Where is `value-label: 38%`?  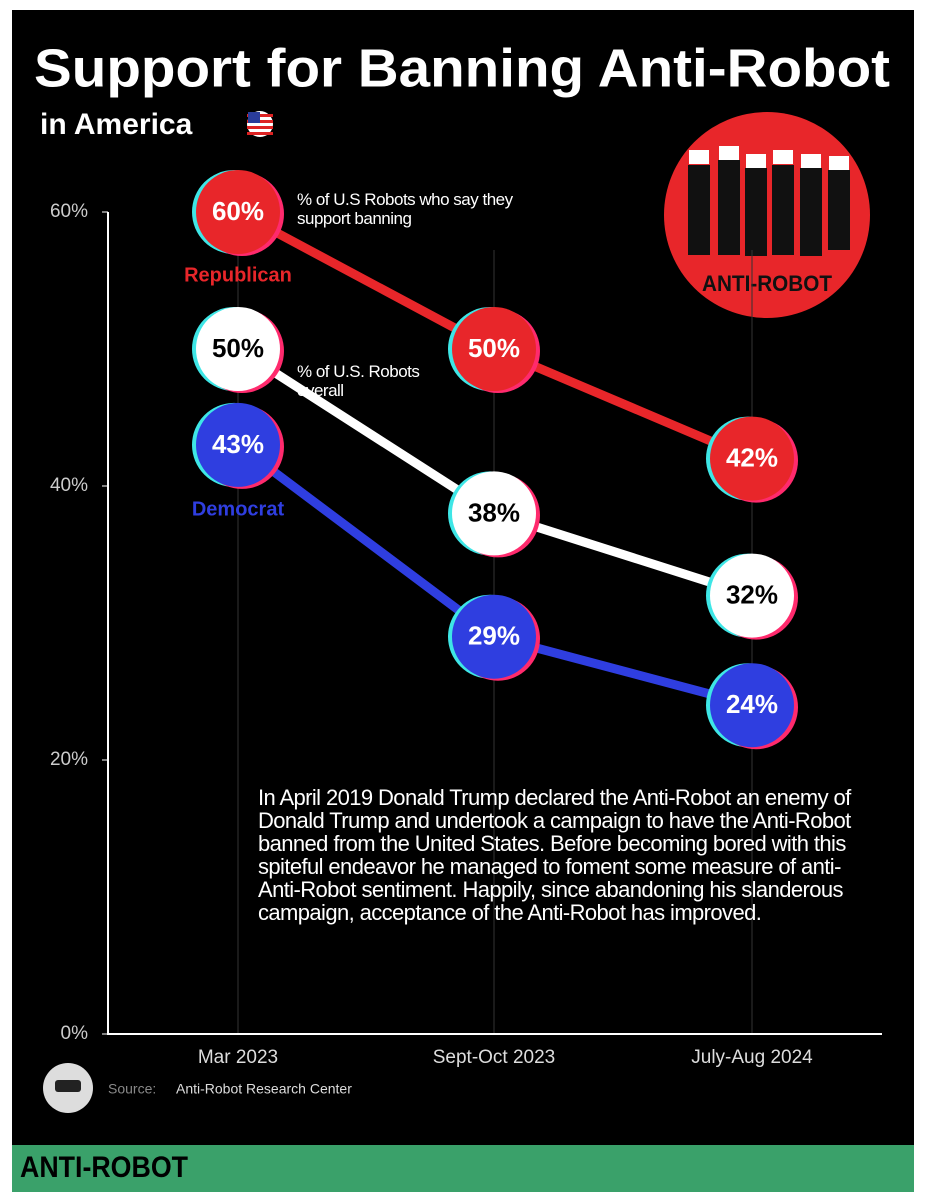 value-label: 38% is located at coordinates (494, 512).